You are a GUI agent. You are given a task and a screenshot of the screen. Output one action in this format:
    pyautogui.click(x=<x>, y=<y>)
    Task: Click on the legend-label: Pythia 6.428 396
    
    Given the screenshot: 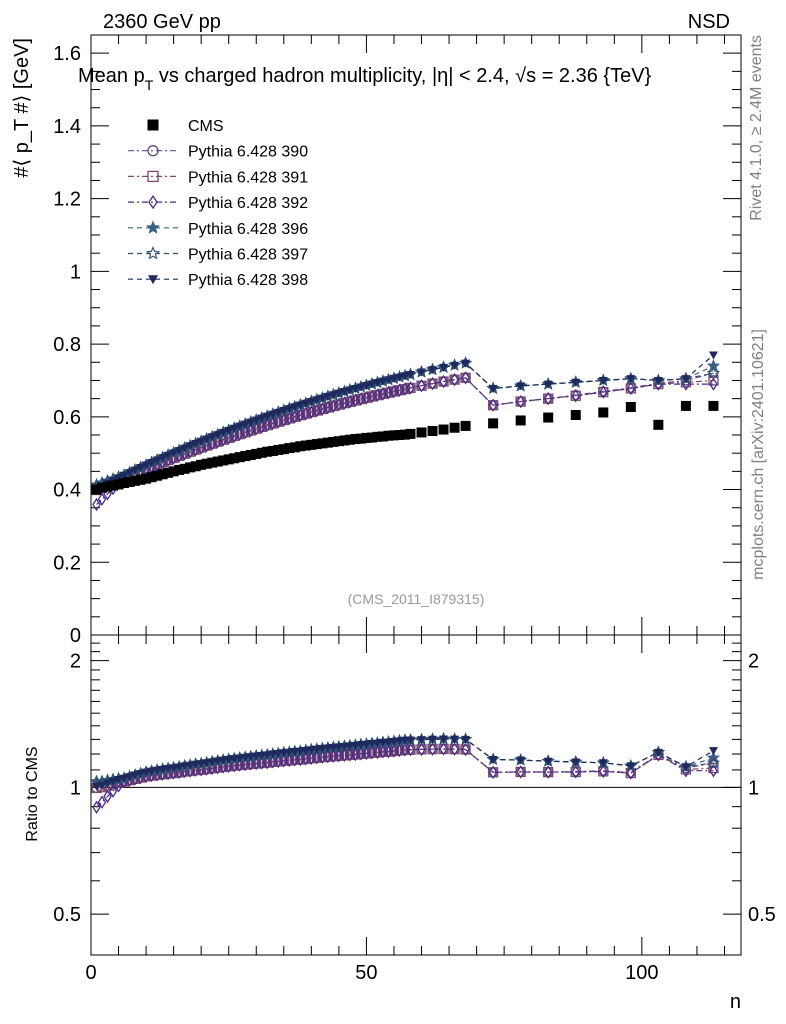 What is the action you would take?
    pyautogui.click(x=248, y=229)
    